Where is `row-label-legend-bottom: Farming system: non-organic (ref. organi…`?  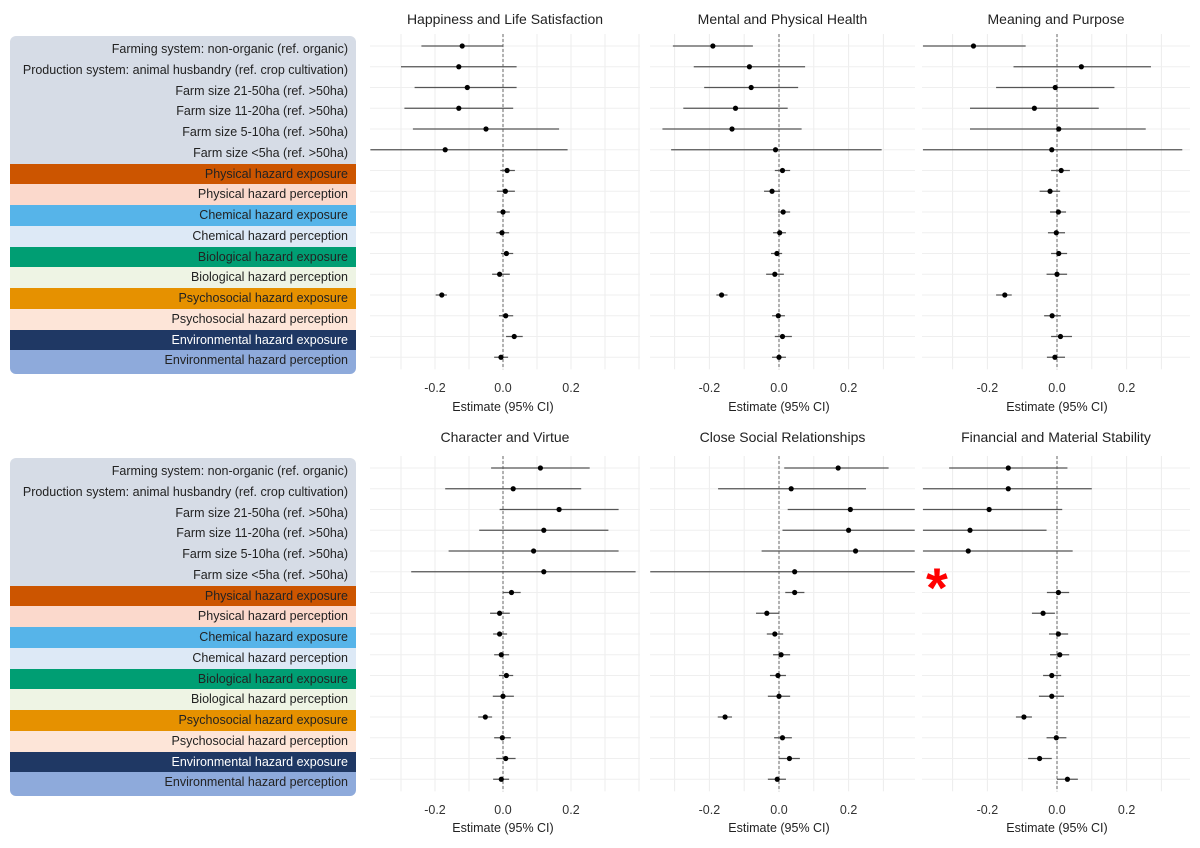
row-label-legend-bottom: Farming system: non-organic (ref. organi… is located at coordinates (183, 627).